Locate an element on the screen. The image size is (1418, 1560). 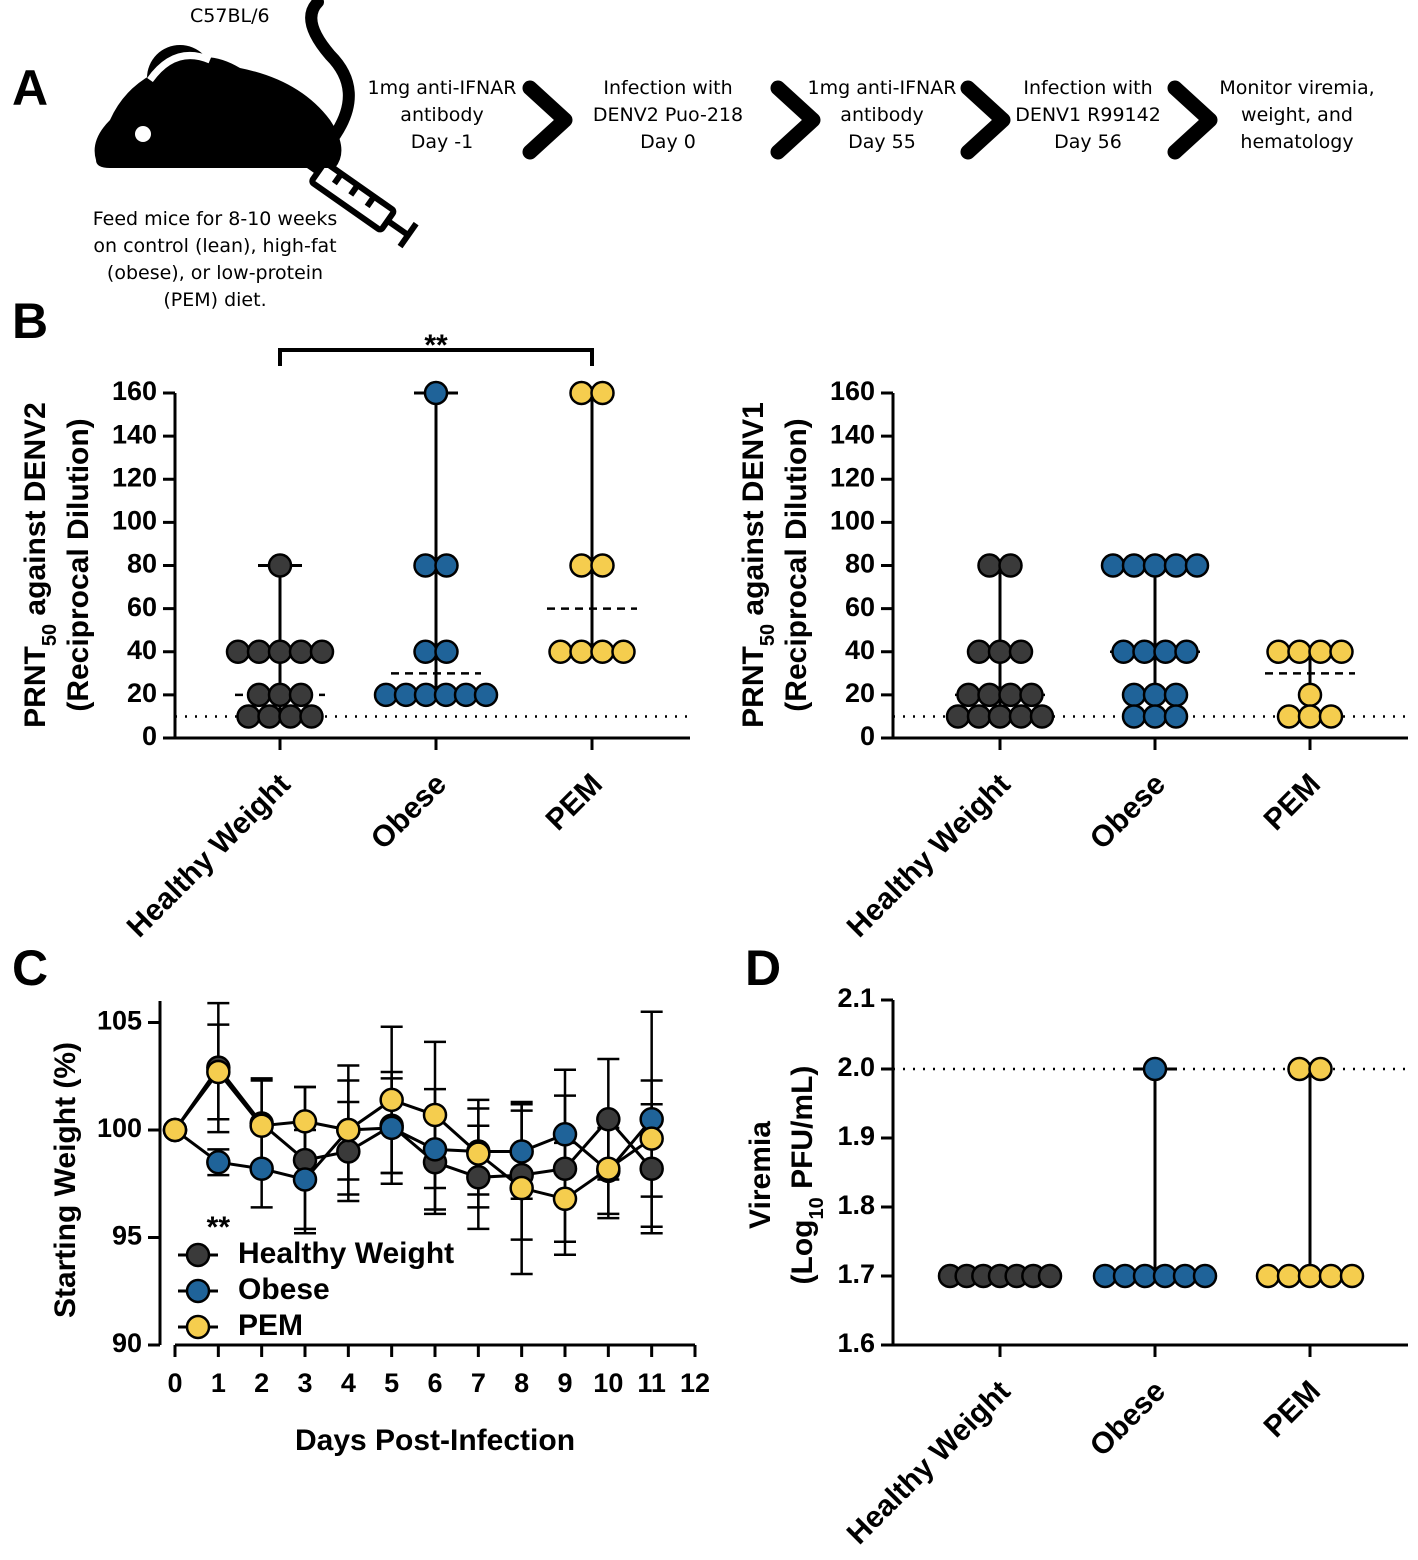
panel-label: B is located at coordinates (30, 321).